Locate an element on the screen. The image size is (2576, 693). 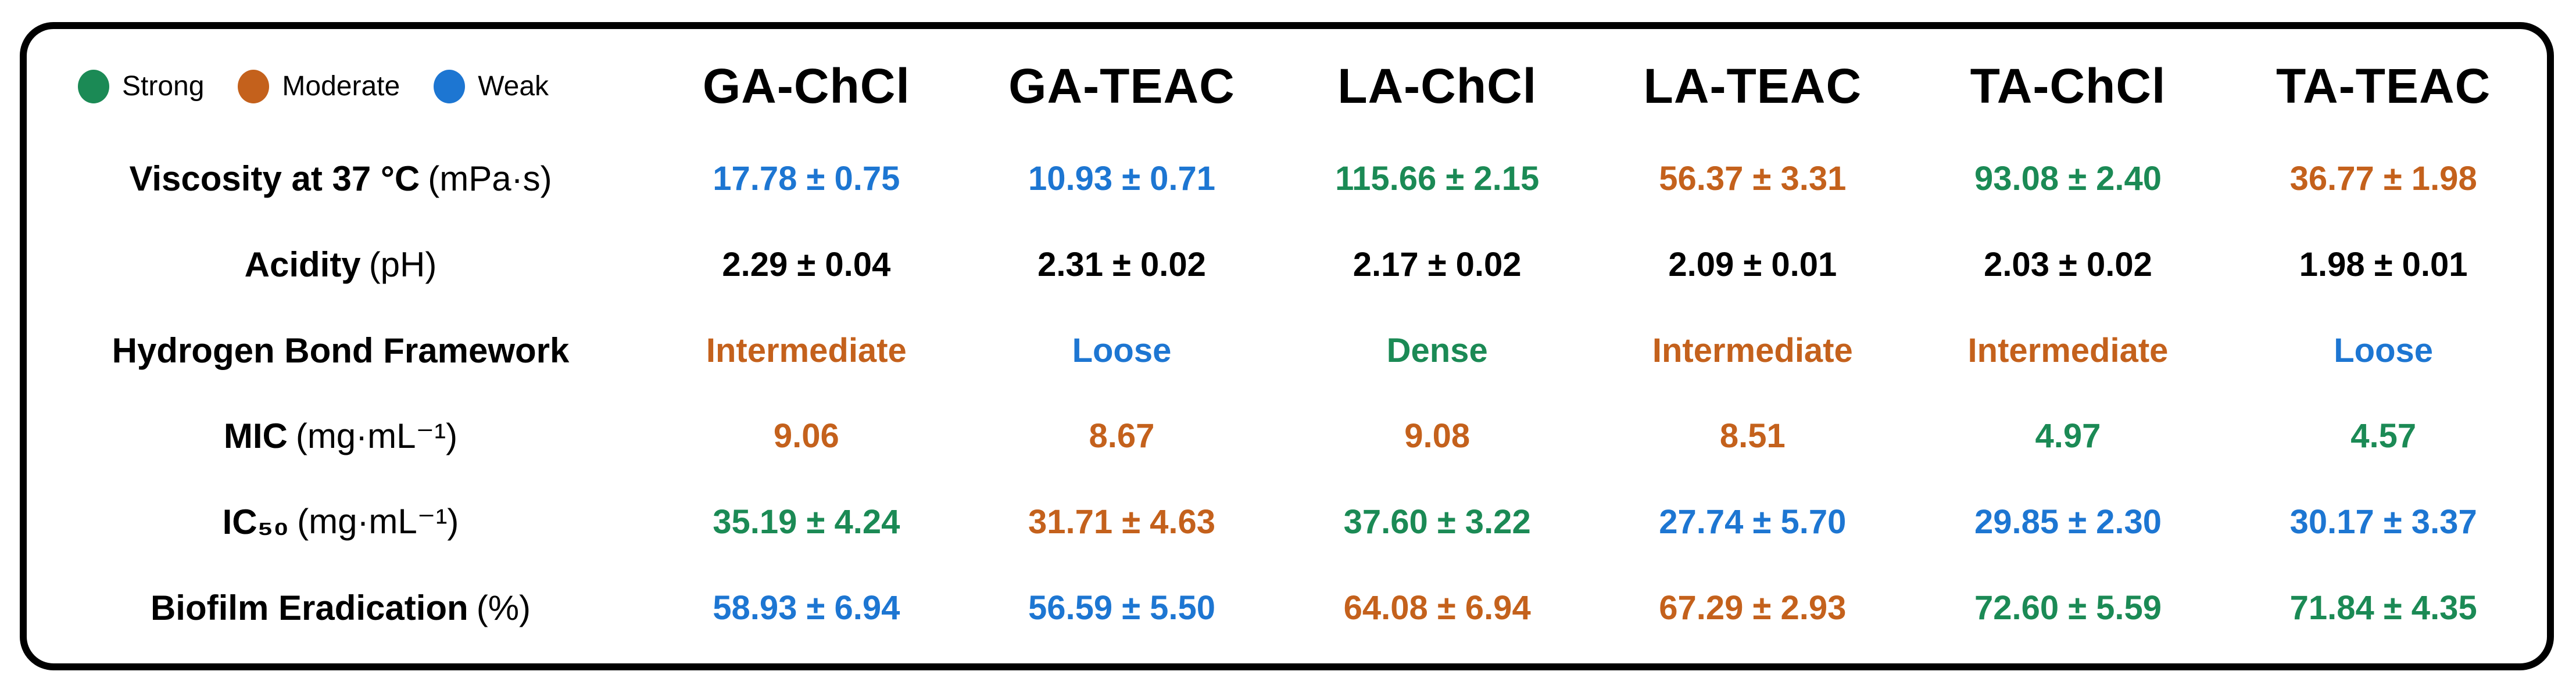
table-cell: 67.29 ± 2.93 is located at coordinates (1753, 607).